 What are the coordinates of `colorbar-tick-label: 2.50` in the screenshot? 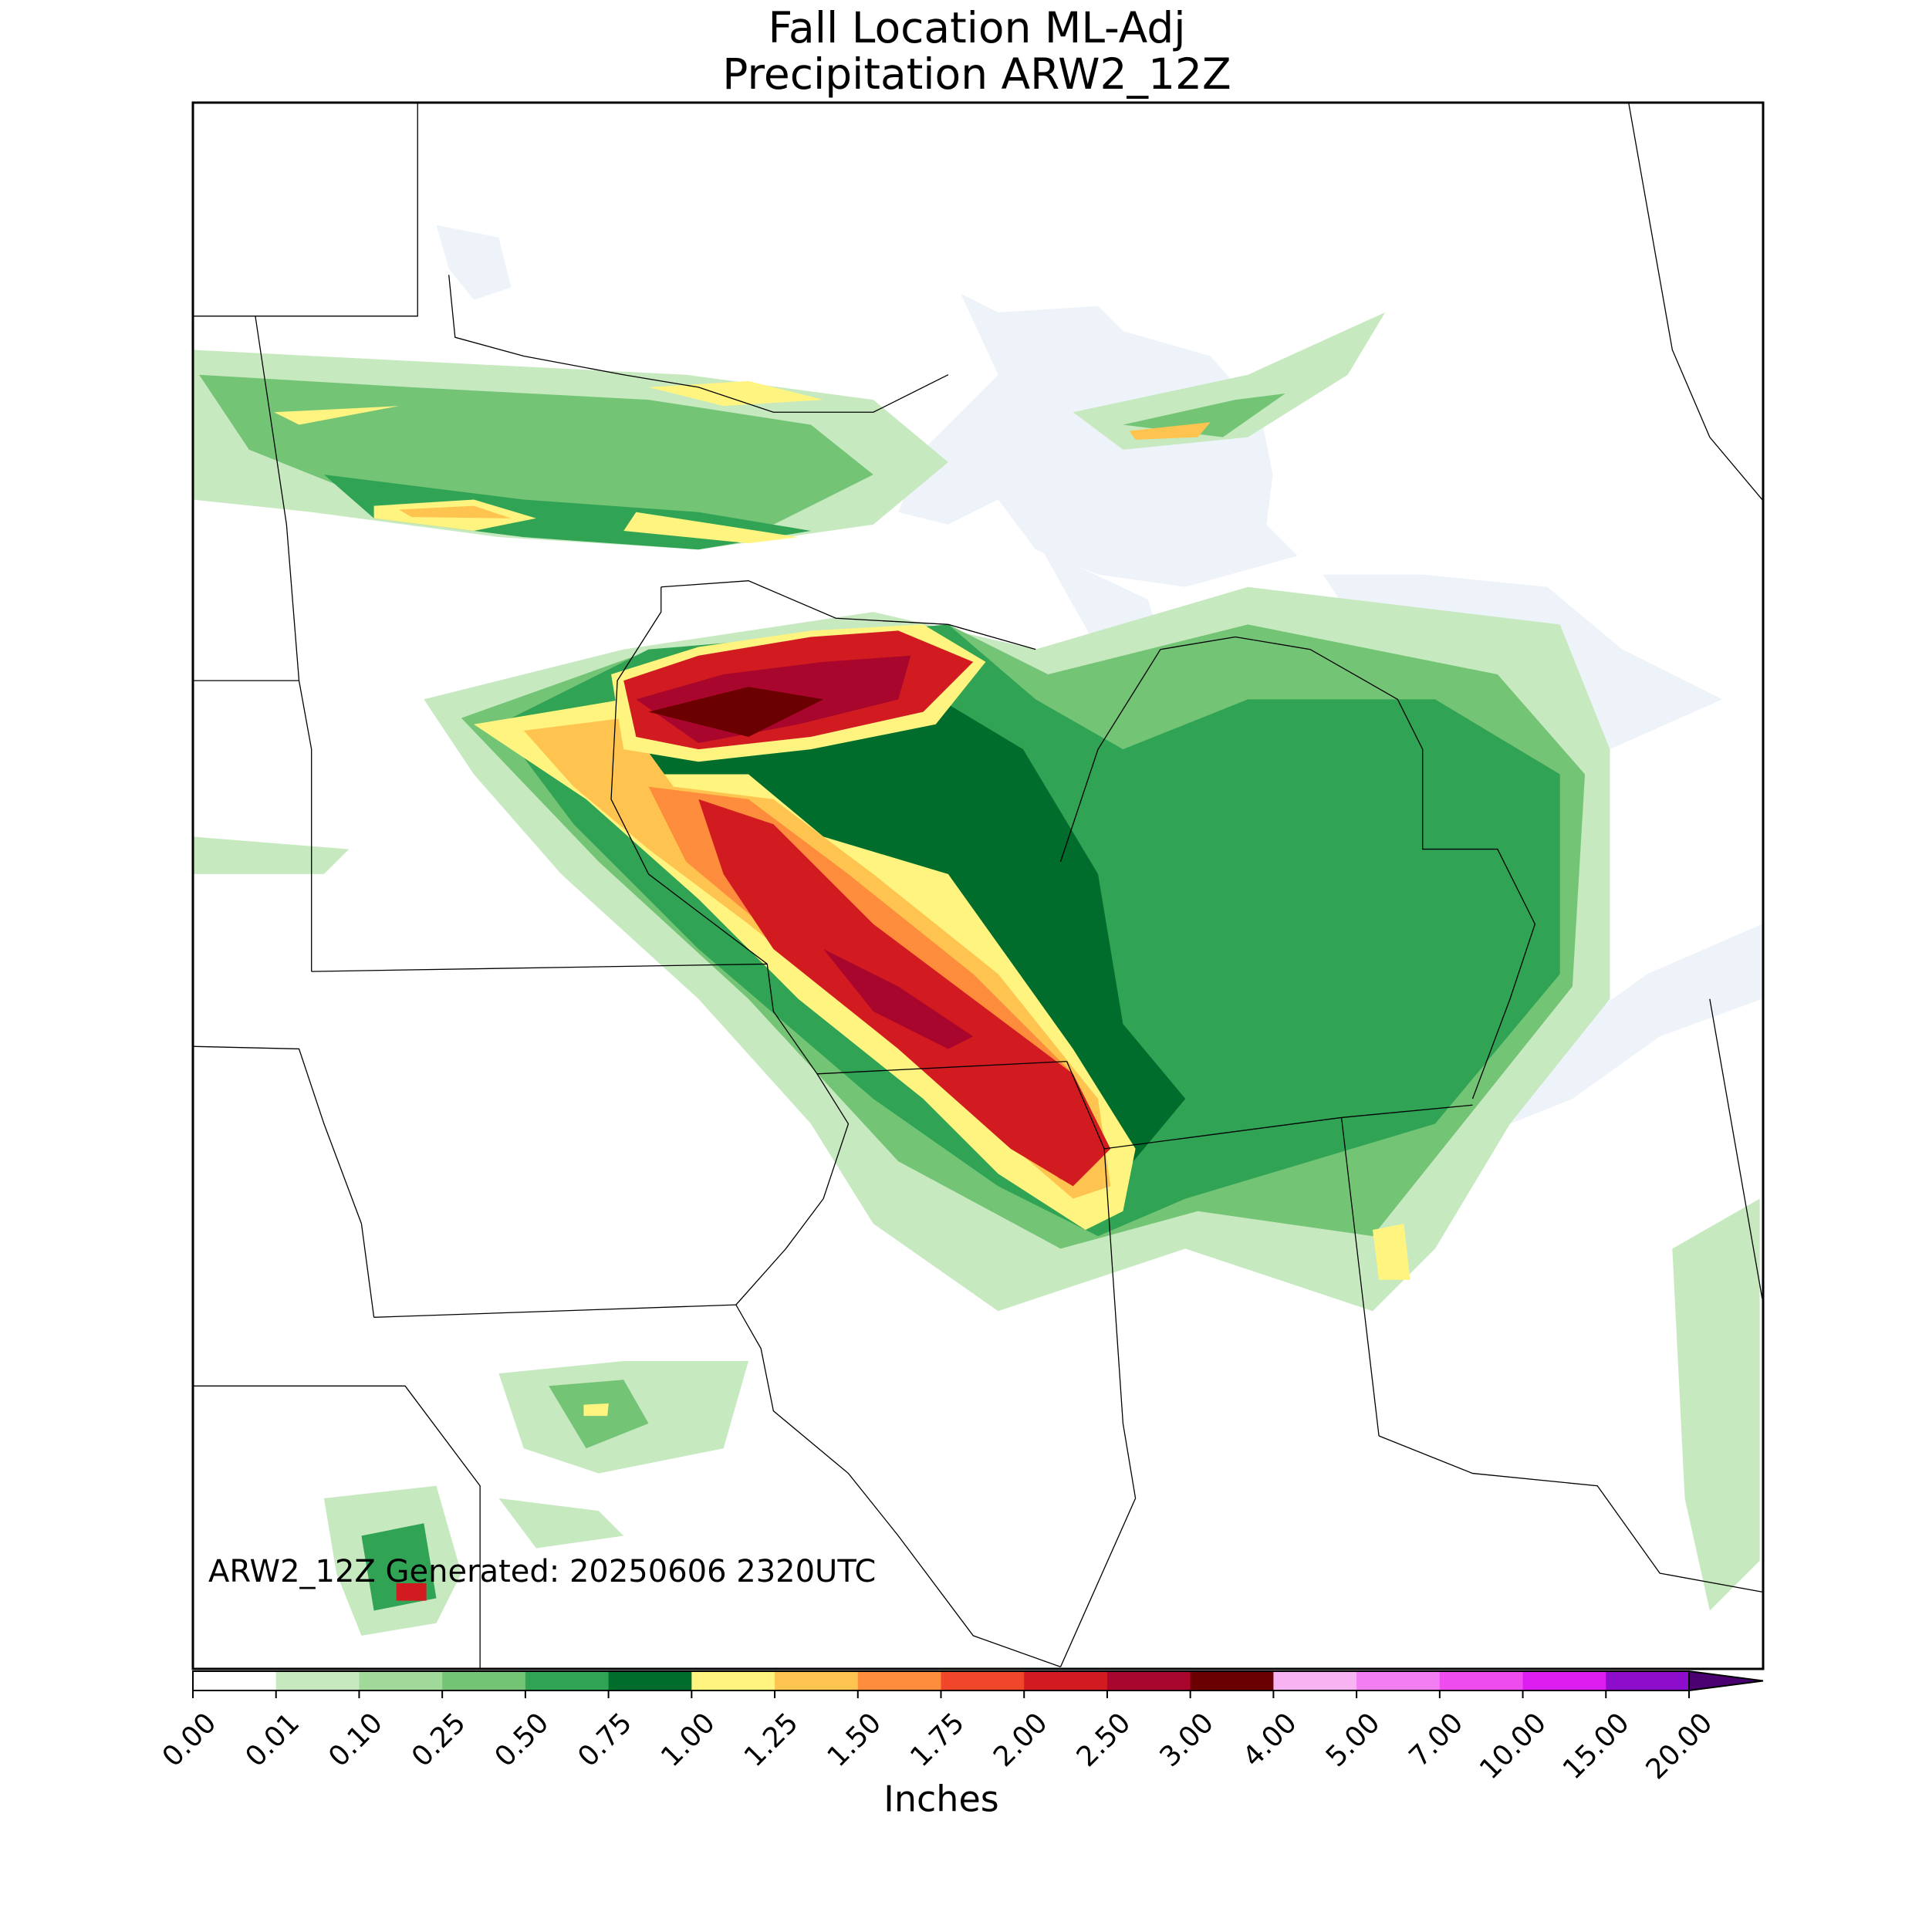 It's located at (1104, 1740).